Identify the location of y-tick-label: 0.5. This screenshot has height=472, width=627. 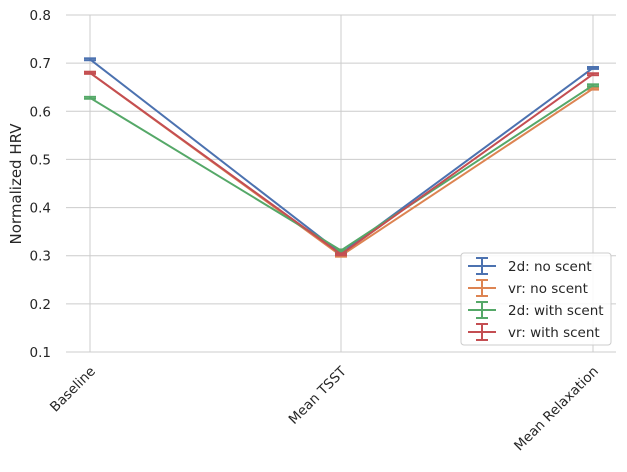
(40, 160).